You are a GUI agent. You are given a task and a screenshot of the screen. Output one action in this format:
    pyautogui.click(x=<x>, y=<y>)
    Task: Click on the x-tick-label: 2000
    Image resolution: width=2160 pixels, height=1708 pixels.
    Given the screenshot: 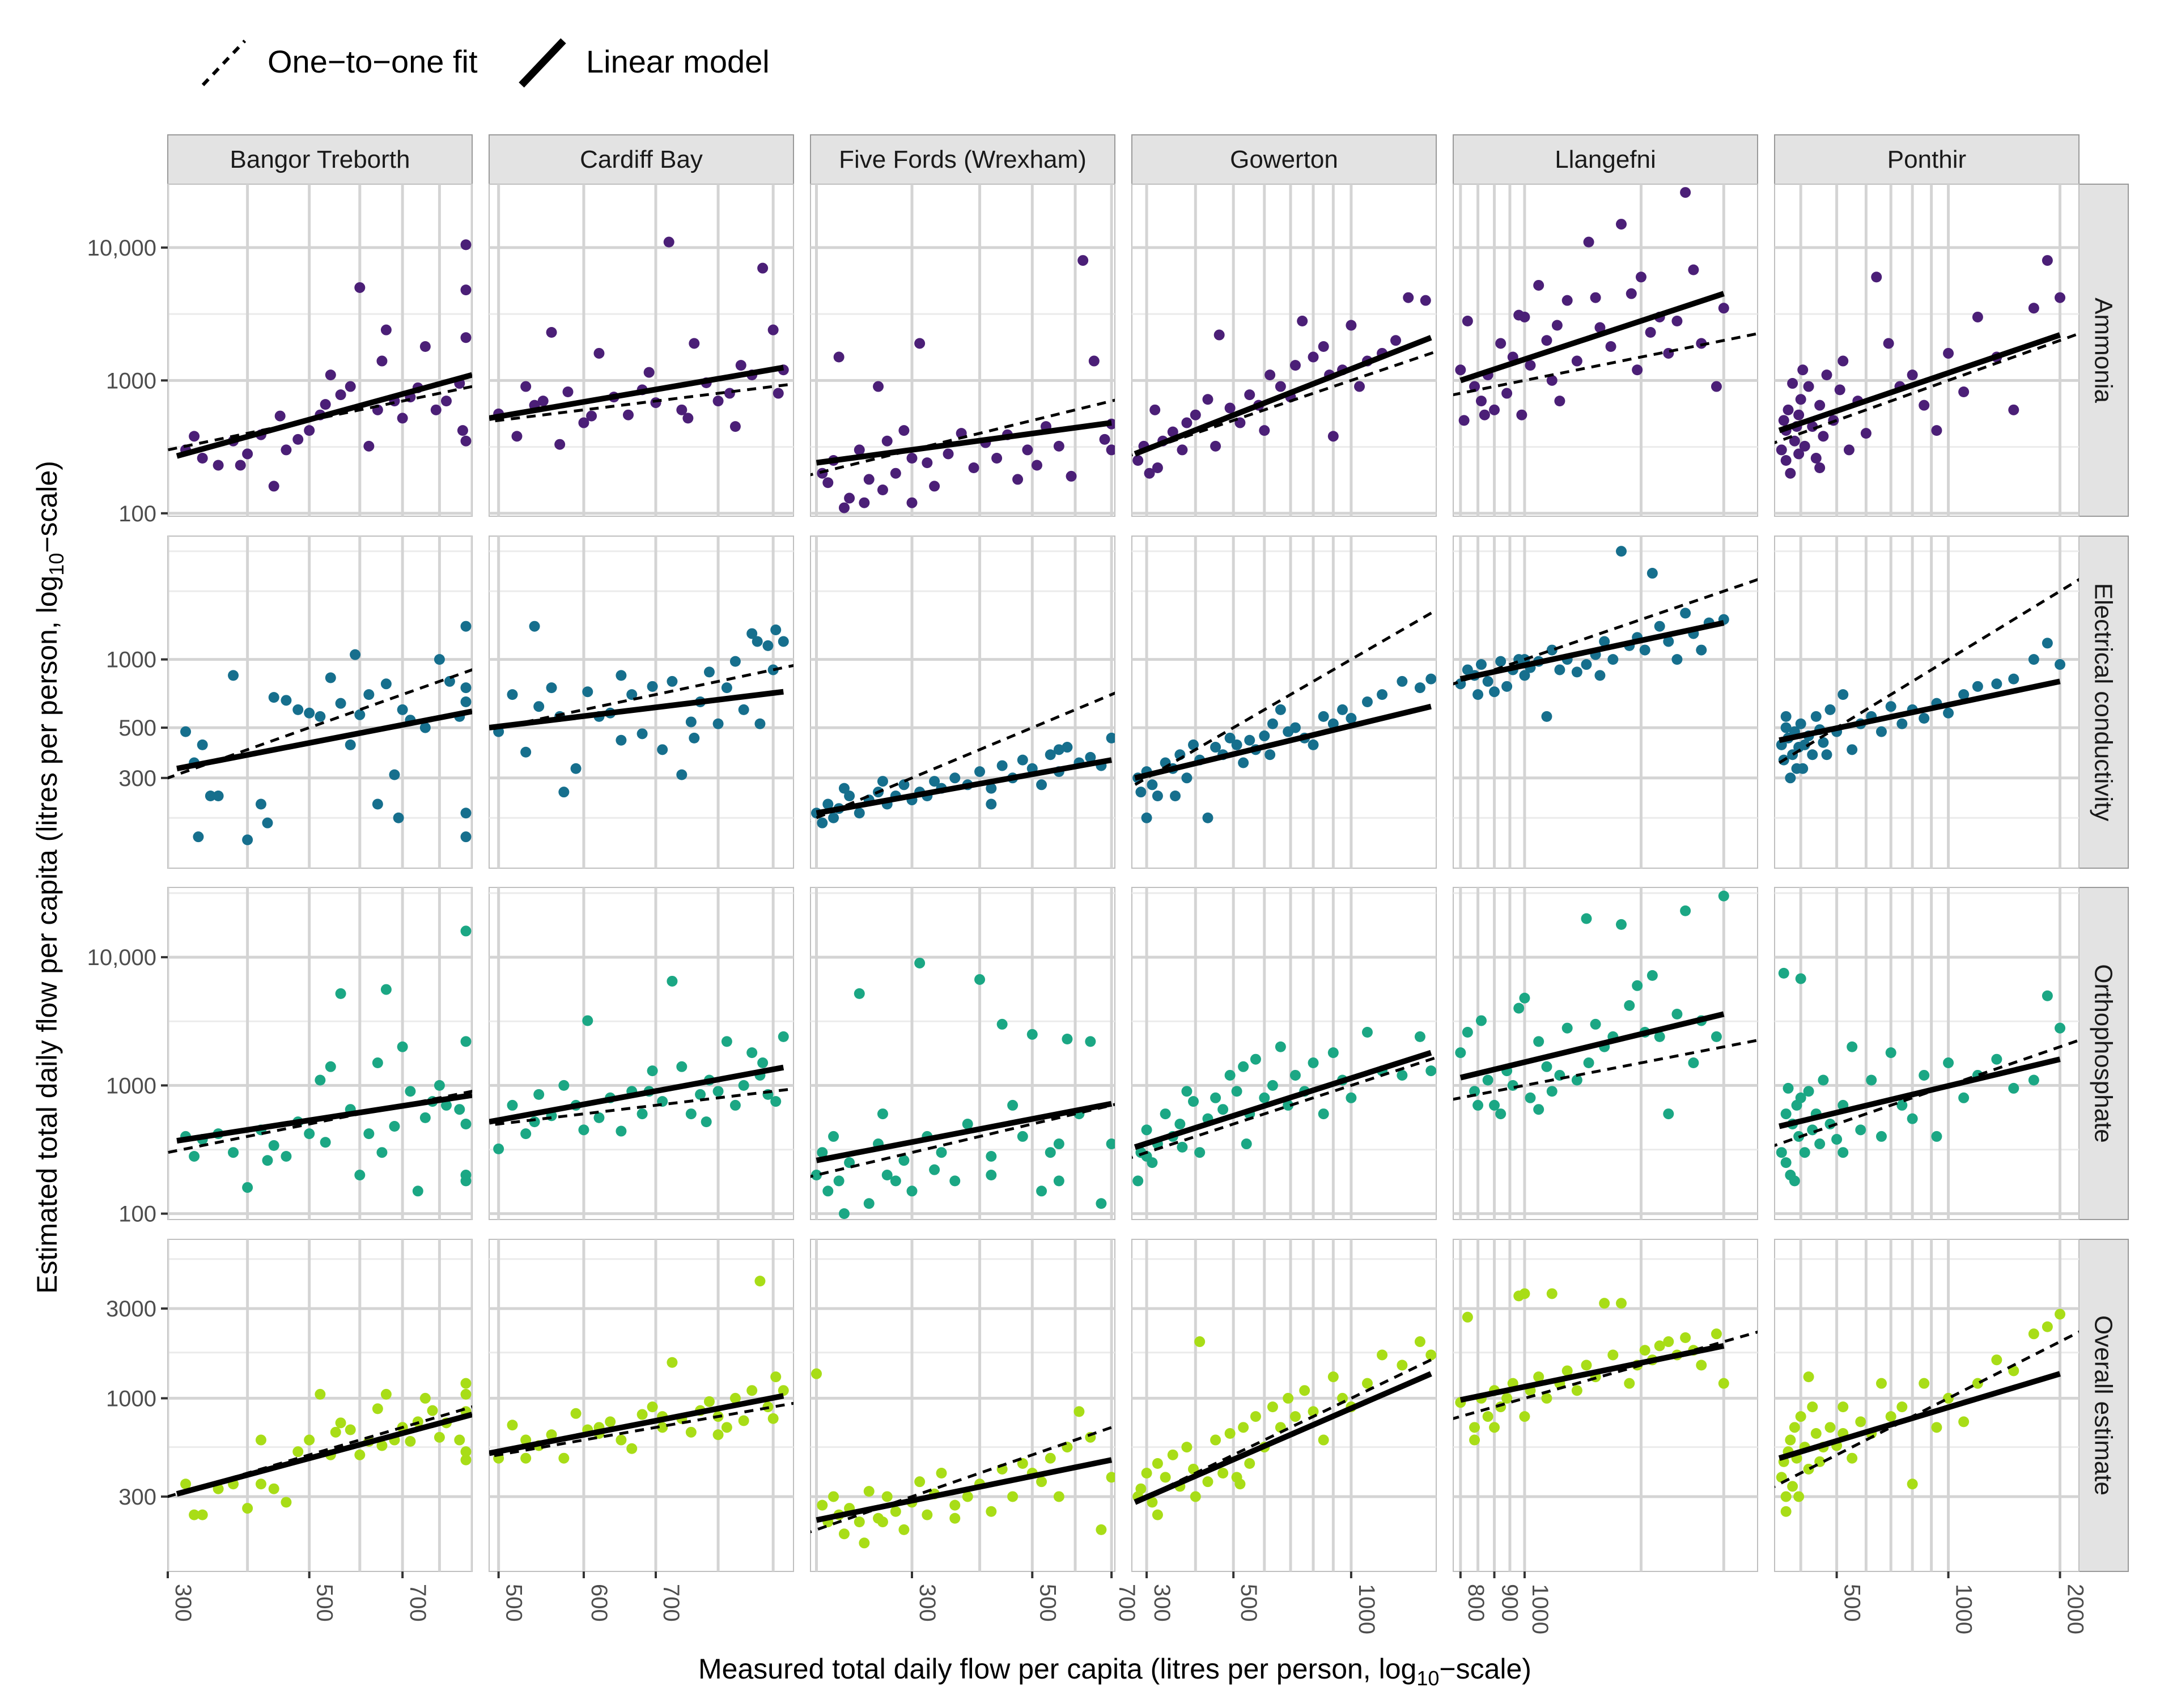 What is the action you would take?
    pyautogui.click(x=2075, y=1609)
    